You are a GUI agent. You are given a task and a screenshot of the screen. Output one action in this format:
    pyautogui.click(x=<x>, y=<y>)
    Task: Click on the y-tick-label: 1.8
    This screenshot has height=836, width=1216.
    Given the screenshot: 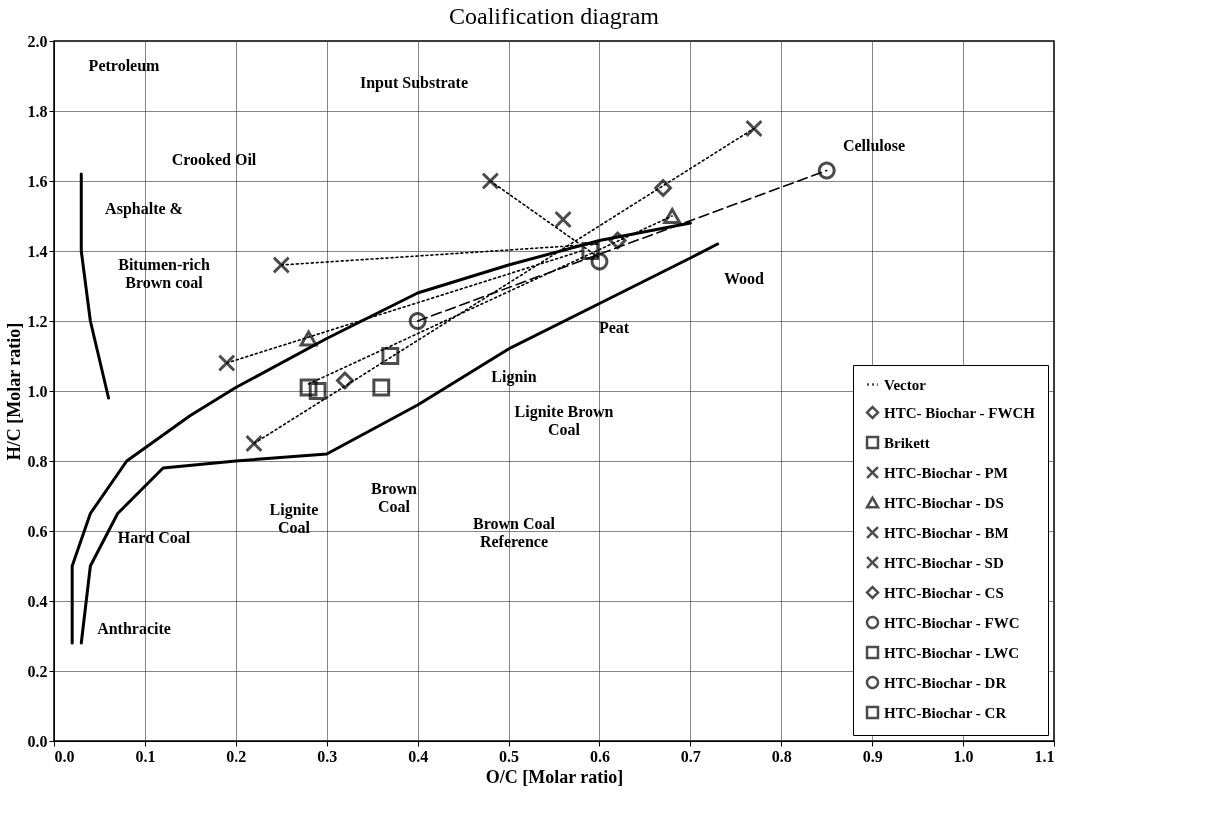 What is the action you would take?
    pyautogui.click(x=37, y=111)
    